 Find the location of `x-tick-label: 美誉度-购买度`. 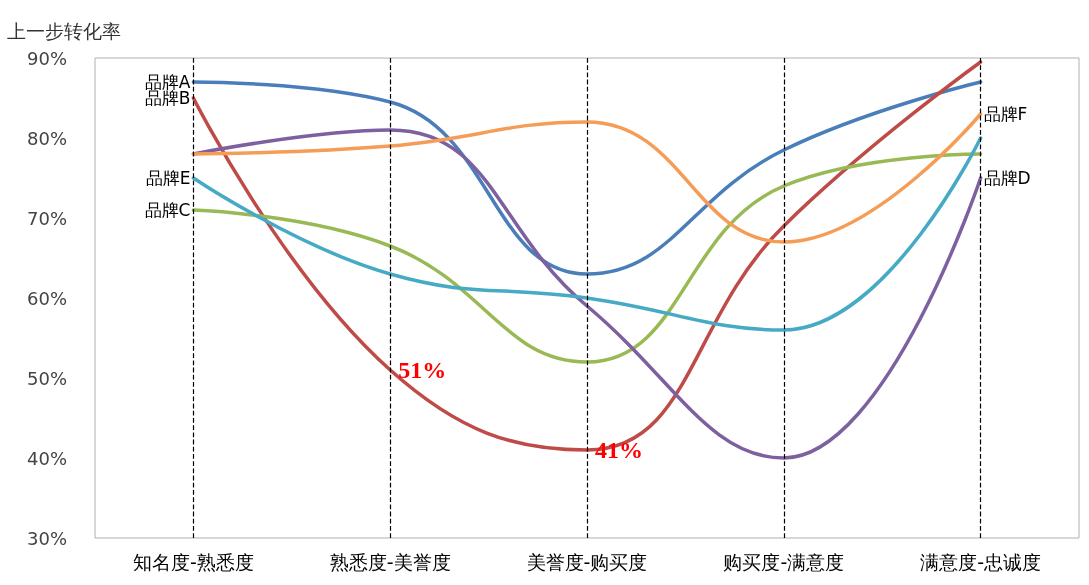

x-tick-label: 美誉度-购买度 is located at coordinates (587, 561).